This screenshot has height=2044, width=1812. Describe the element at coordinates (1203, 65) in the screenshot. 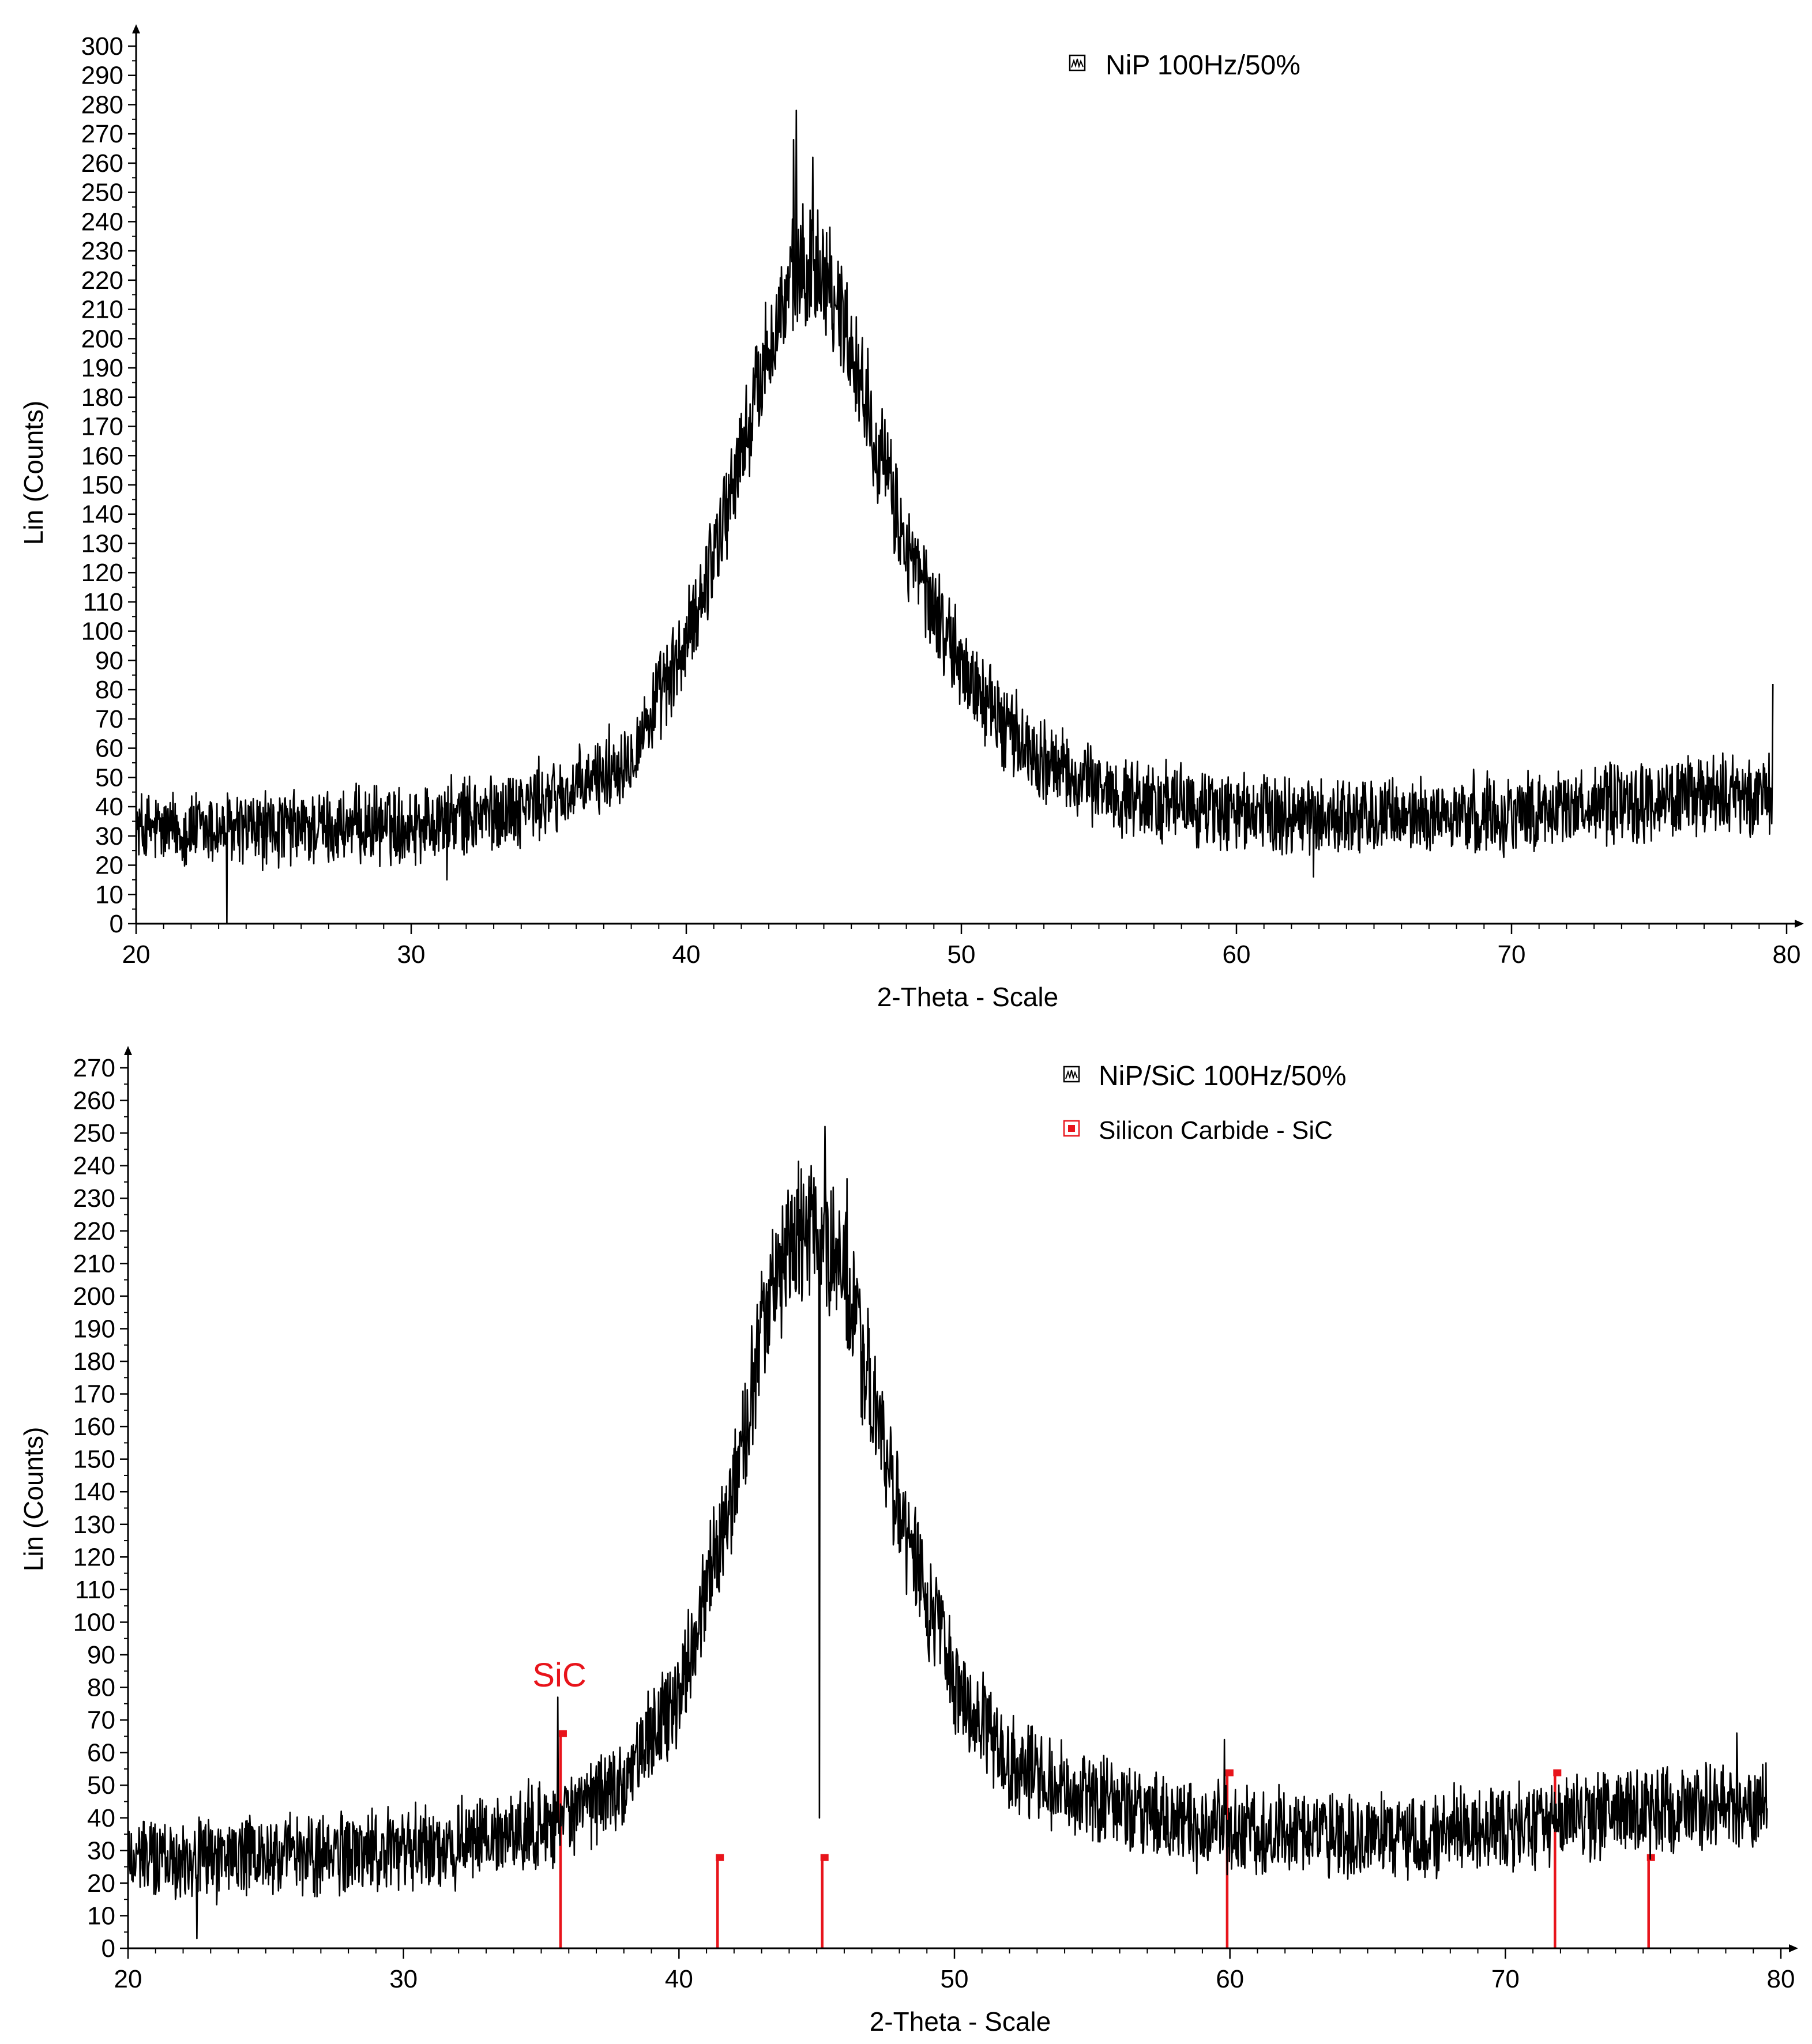

I see `legend-label-nip: NiP 100Hz/50%` at that location.